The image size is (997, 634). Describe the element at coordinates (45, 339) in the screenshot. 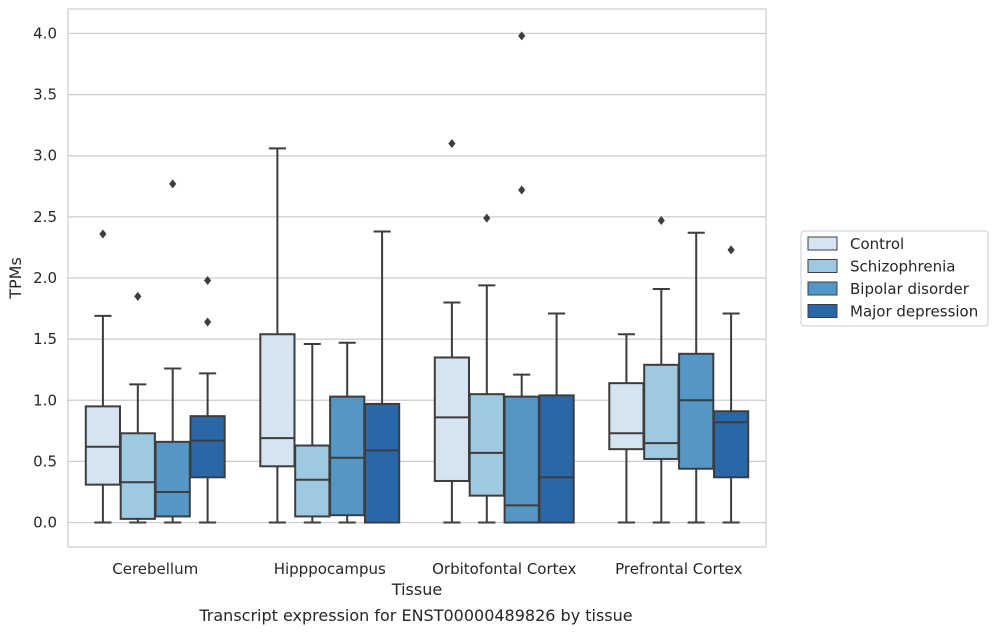

I see `y-tick-label: 1.5` at that location.